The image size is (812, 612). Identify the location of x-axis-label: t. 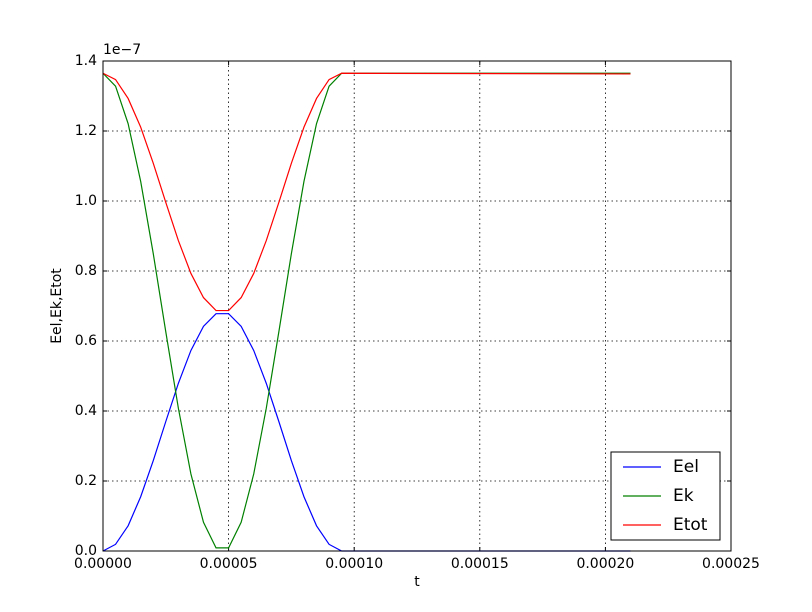
(417, 582).